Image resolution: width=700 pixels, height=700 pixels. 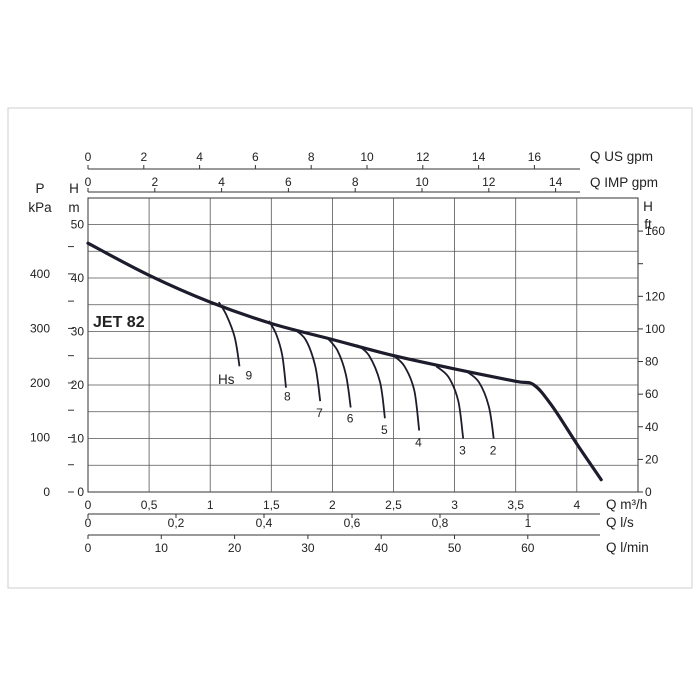 What do you see at coordinates (652, 427) in the screenshot?
I see `tick-label-ft: 40` at bounding box center [652, 427].